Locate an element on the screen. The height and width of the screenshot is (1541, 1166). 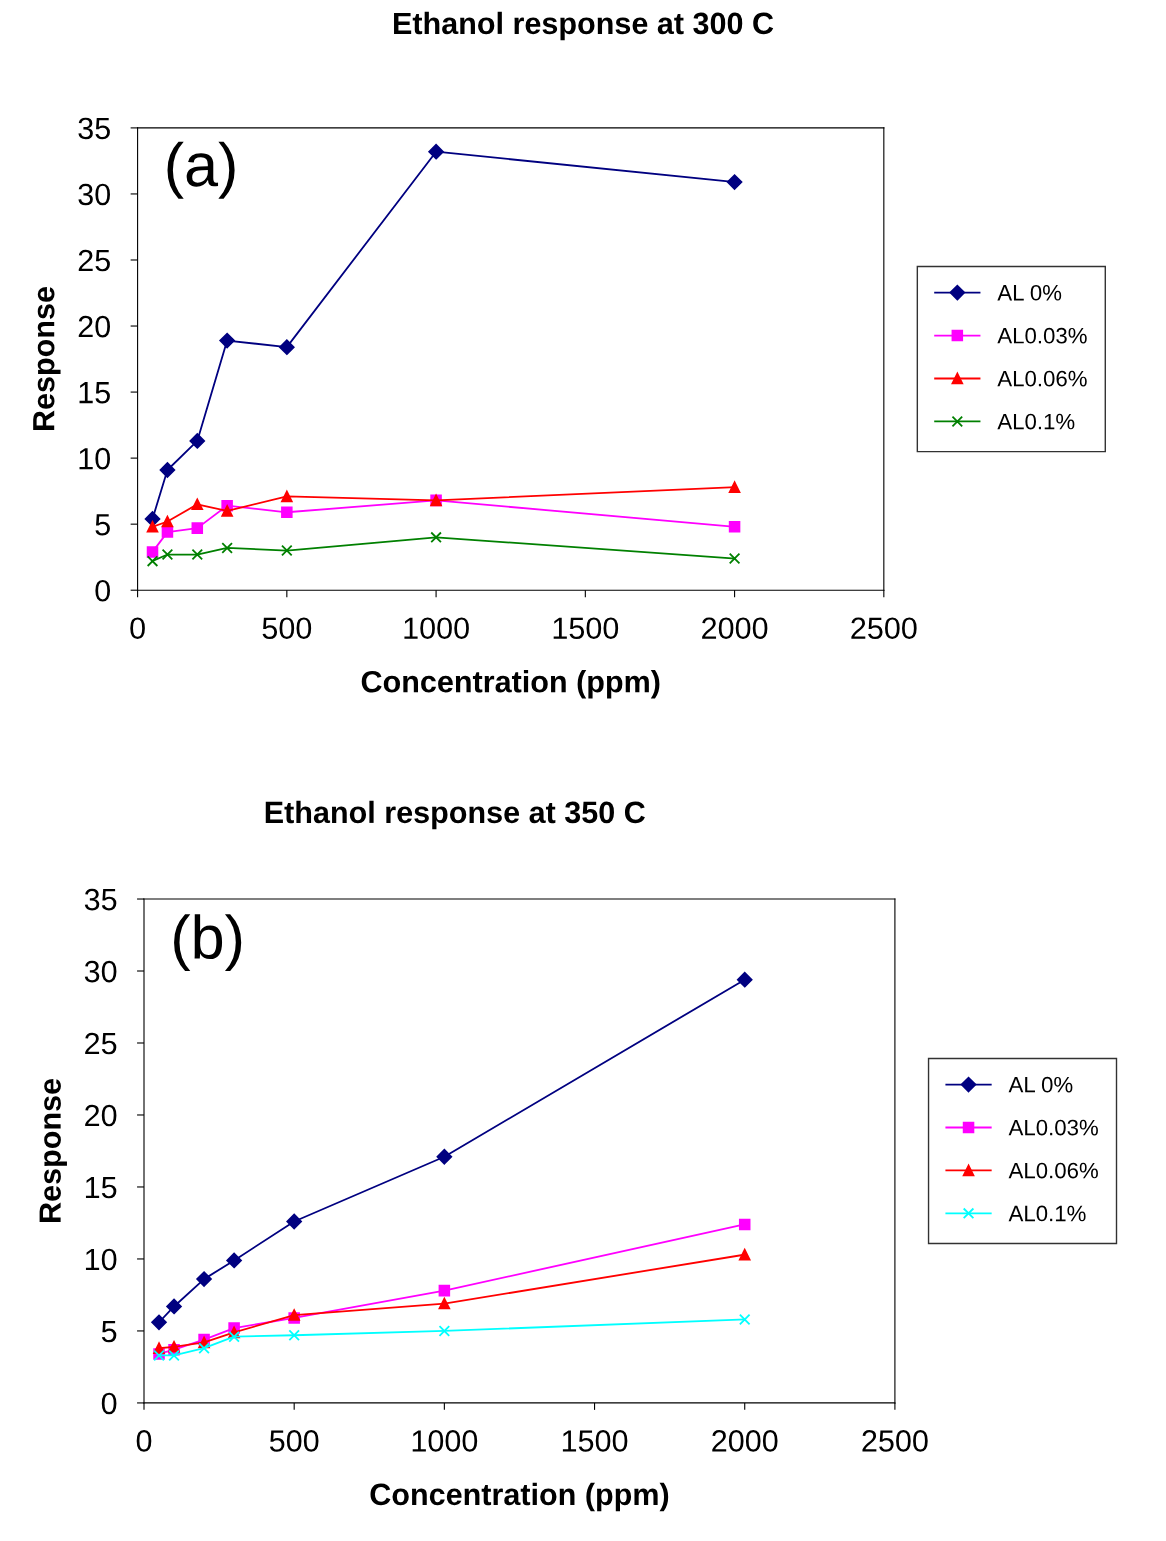
annotation: (a) is located at coordinates (201, 170).